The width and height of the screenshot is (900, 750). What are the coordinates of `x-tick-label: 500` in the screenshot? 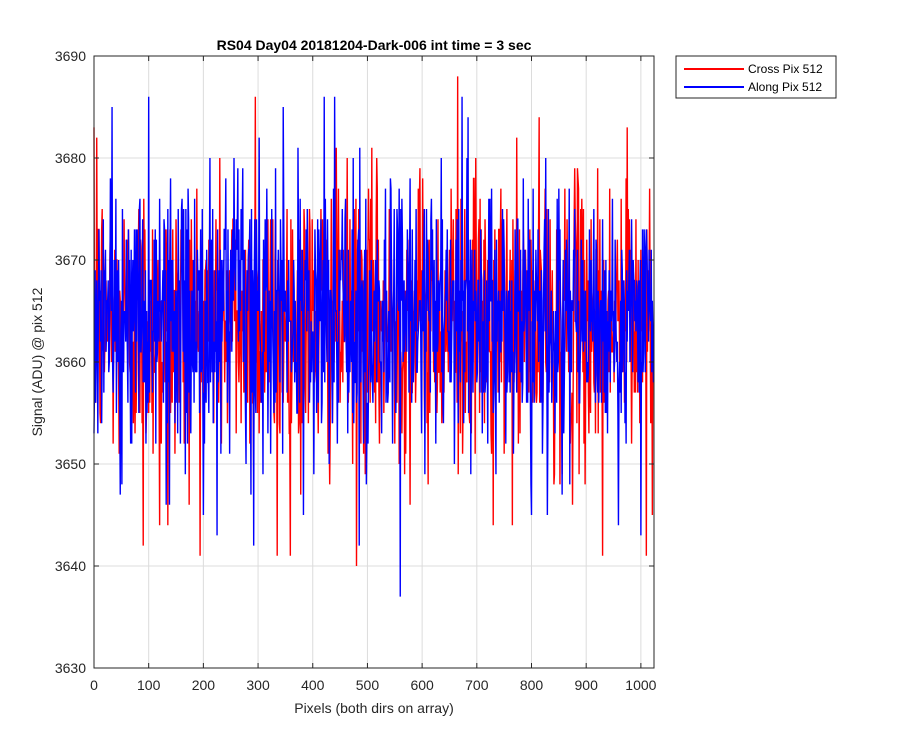 It's located at (368, 685).